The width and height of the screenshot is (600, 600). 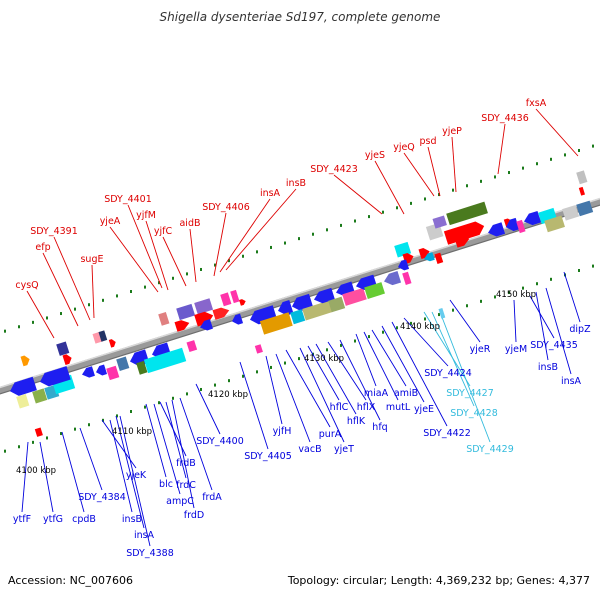 What do you see at coordinates (474, 413) in the screenshot?
I see `gene-label-highlight: SDY_4428` at bounding box center [474, 413].